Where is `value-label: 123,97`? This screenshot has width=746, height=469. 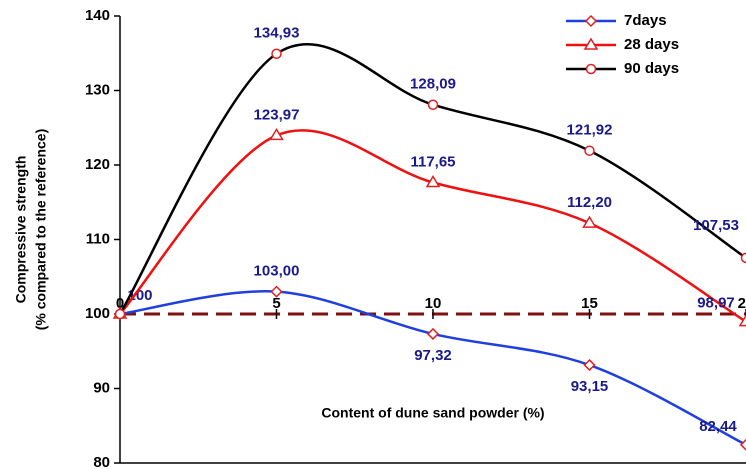
value-label: 123,97 is located at coordinates (277, 114).